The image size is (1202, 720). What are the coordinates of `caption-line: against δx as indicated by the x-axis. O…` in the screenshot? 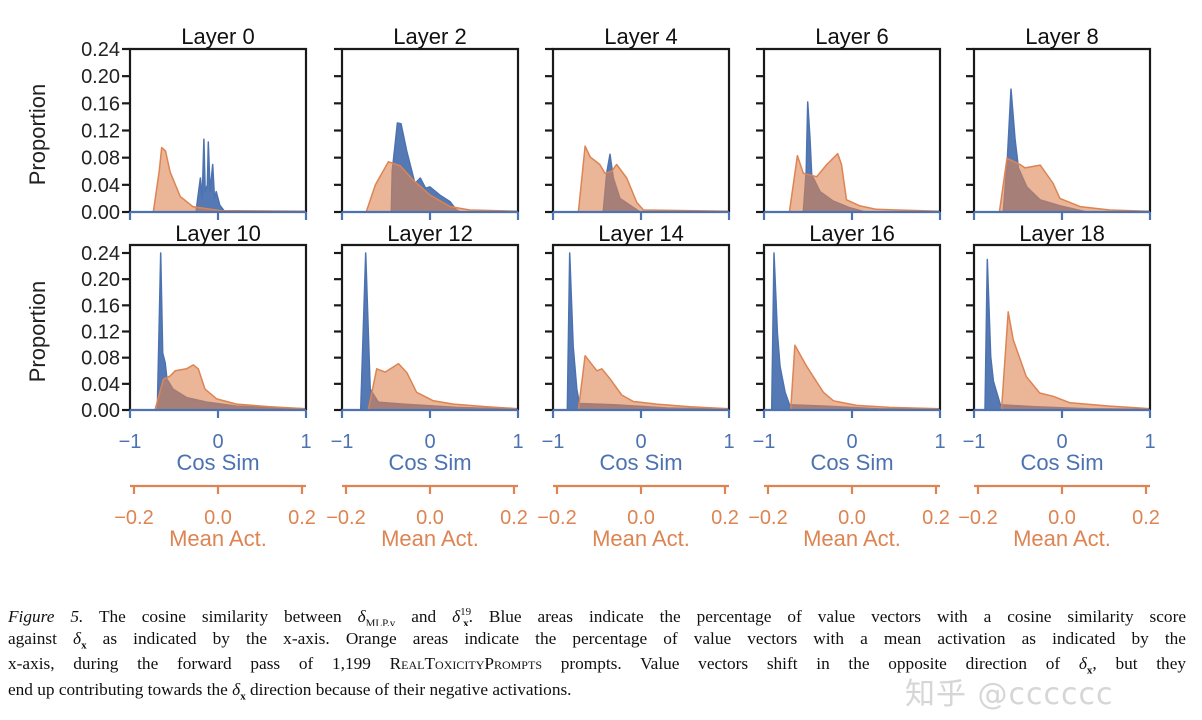 It's located at (597, 639).